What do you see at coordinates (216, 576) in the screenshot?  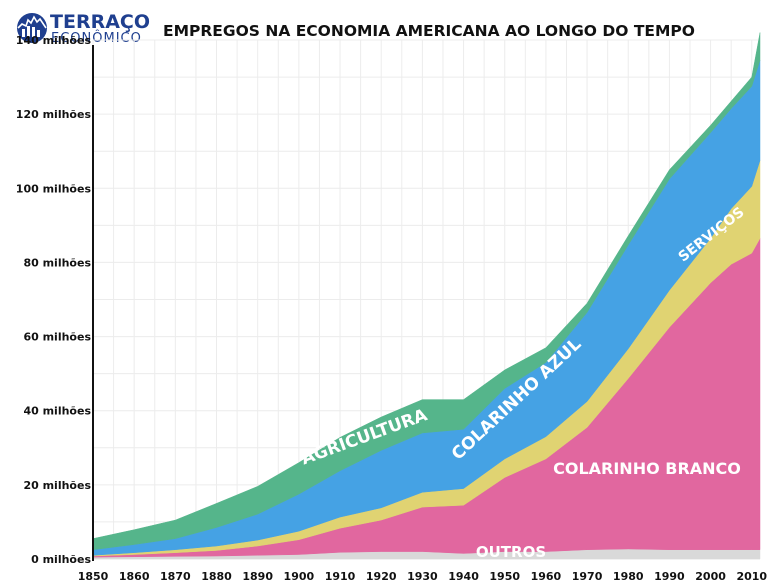 I see `x-tick-label: 1880` at bounding box center [216, 576].